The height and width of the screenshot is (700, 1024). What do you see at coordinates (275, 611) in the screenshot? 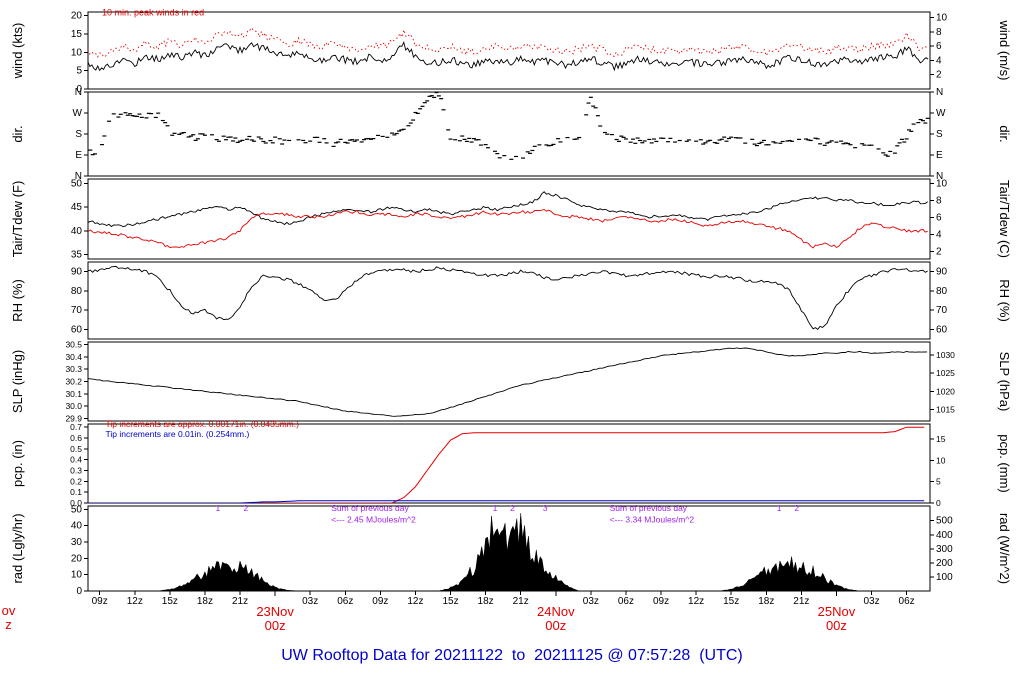
I see `x-date-label: 23Nov` at bounding box center [275, 611].